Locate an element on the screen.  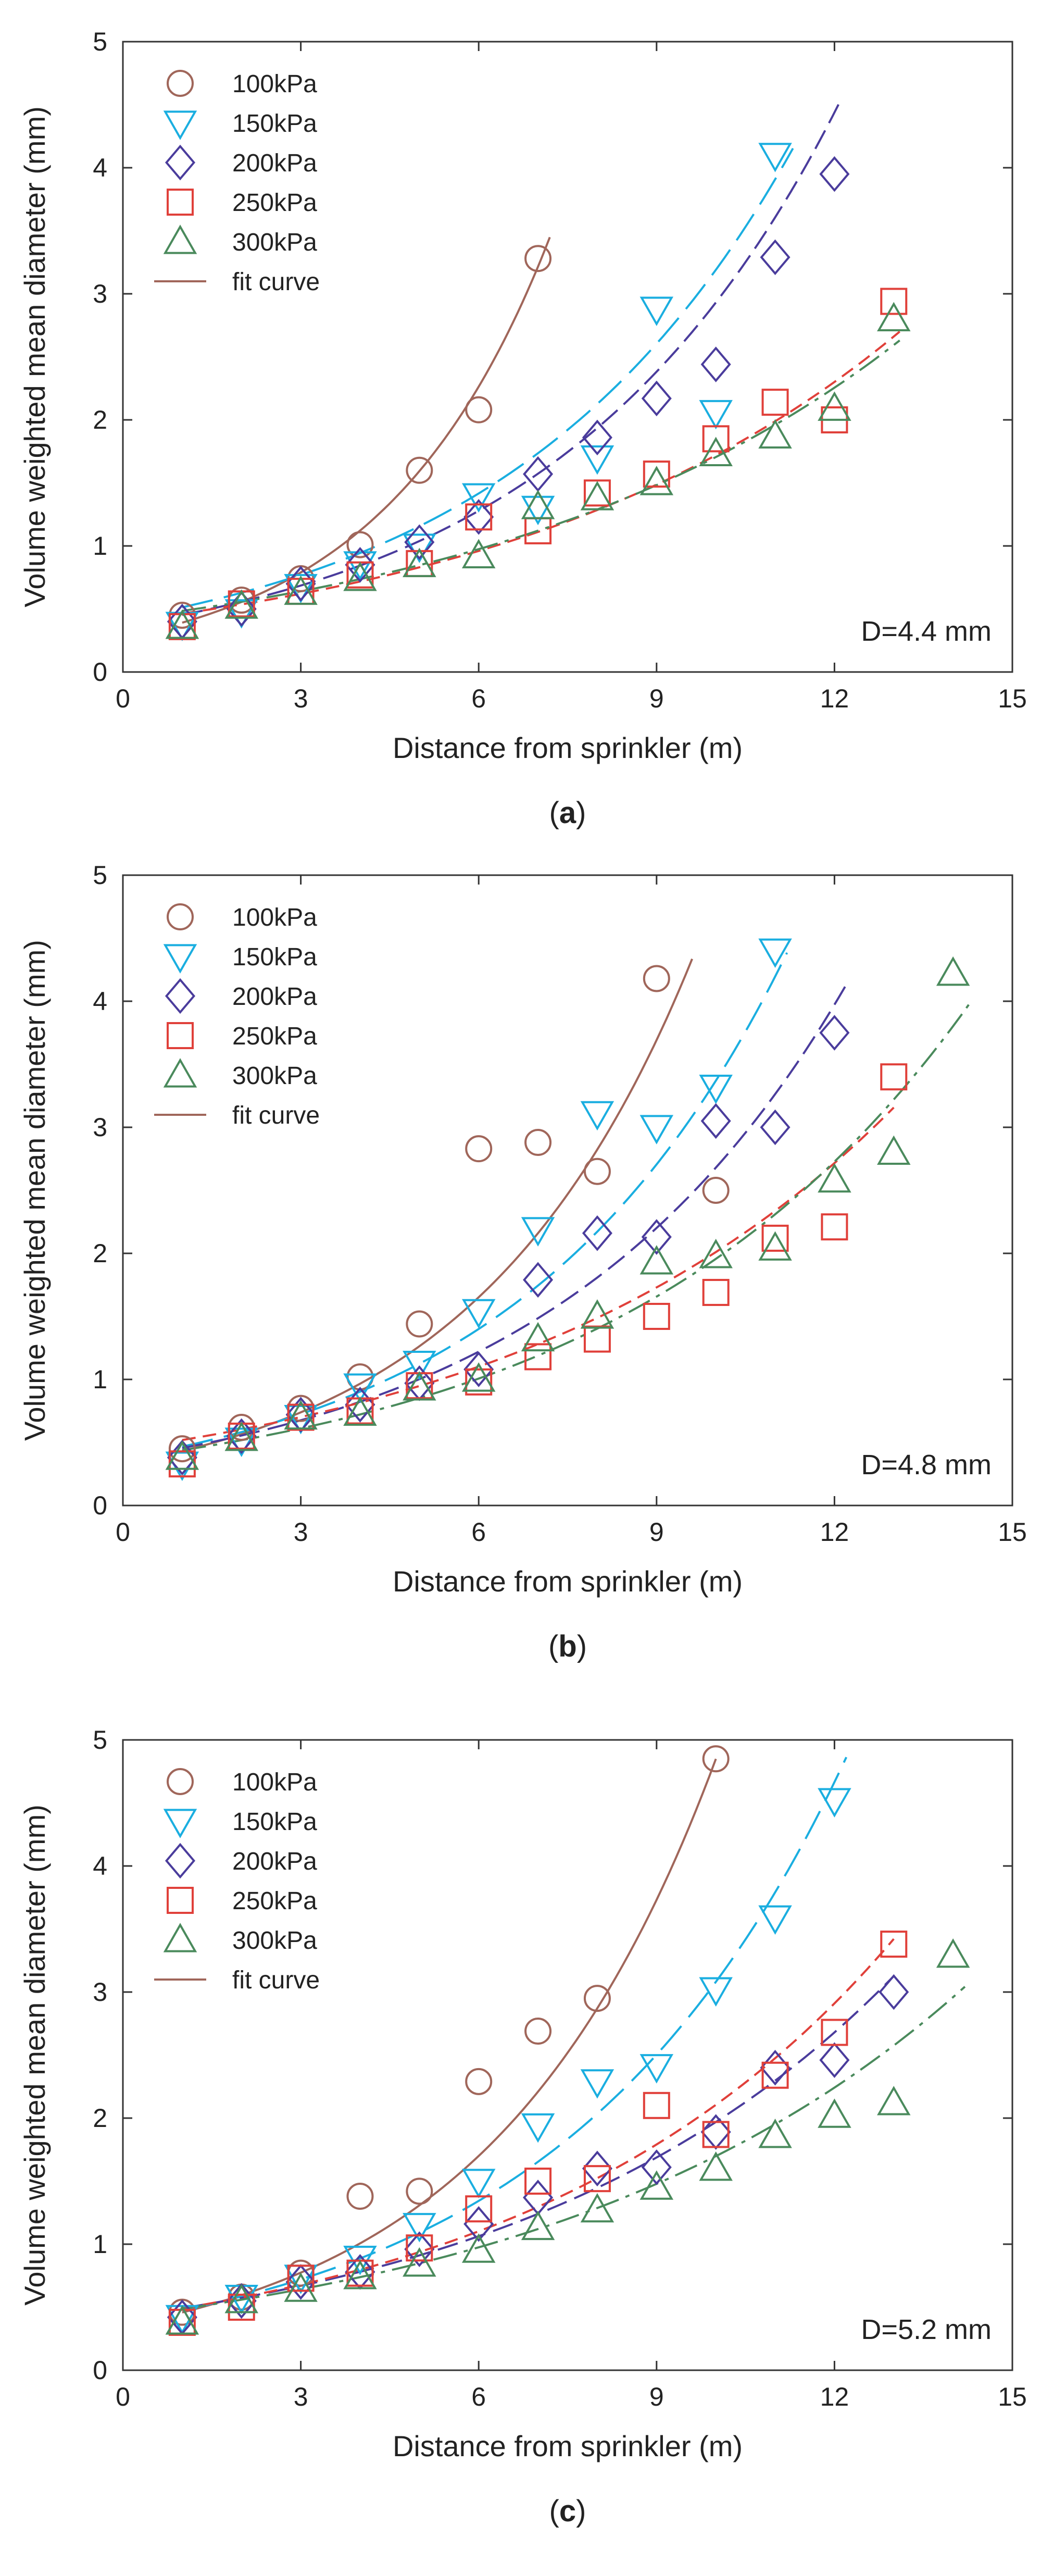
series-100kPa is located at coordinates (360, 437).